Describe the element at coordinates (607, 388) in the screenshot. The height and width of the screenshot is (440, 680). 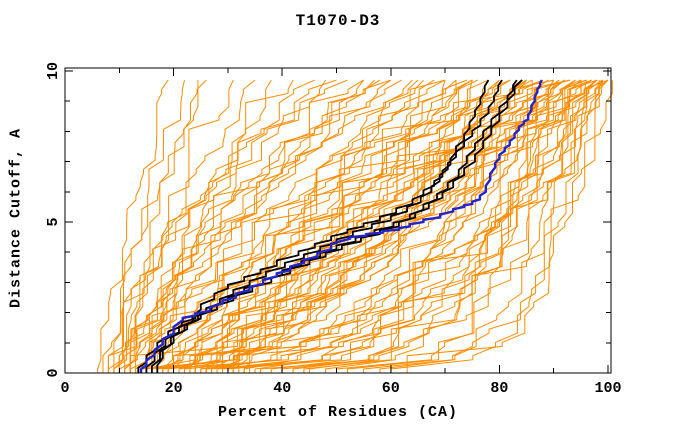
I see `x-tick-label: 100` at that location.